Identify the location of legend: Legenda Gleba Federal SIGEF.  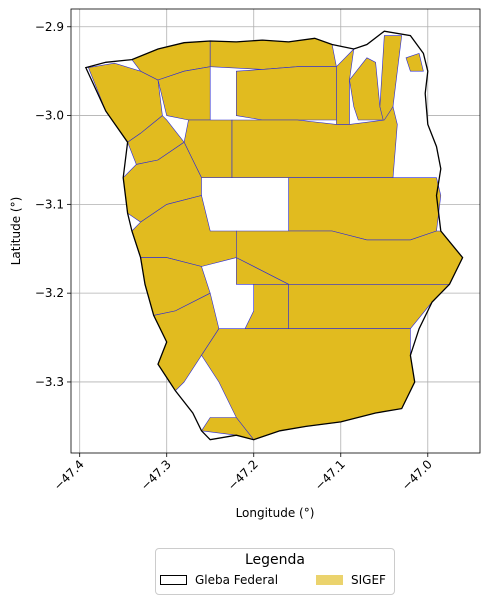
(275, 571).